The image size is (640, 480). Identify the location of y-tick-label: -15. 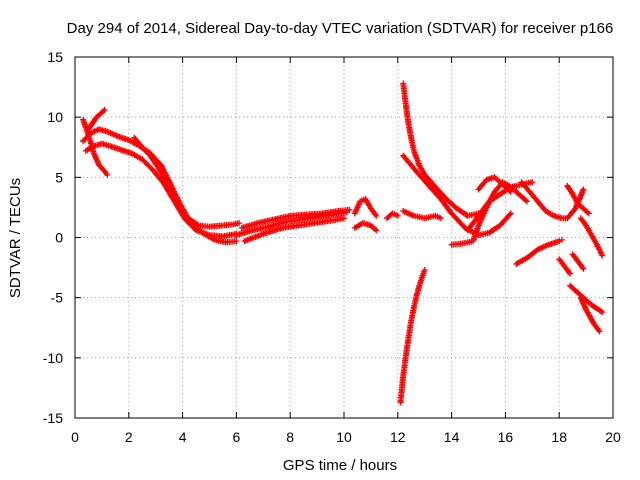
(53, 418).